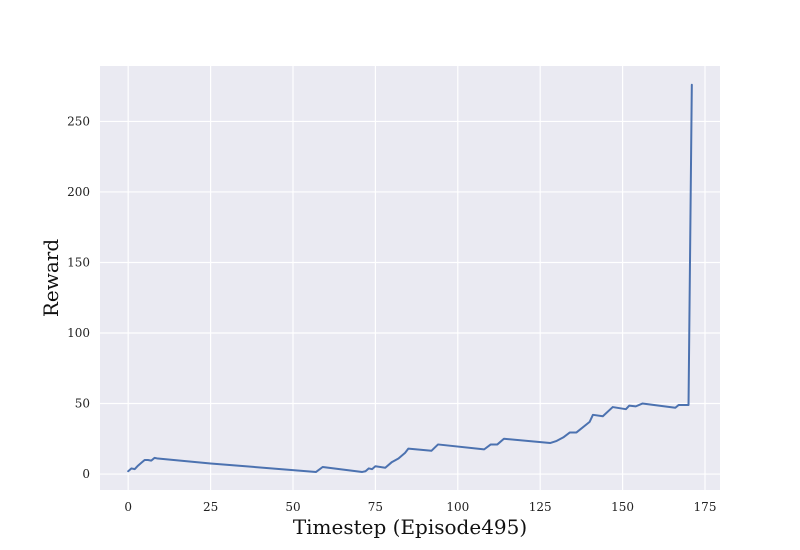 This screenshot has width=800, height=550. Describe the element at coordinates (705, 507) in the screenshot. I see `x-tick-label: 175` at that location.